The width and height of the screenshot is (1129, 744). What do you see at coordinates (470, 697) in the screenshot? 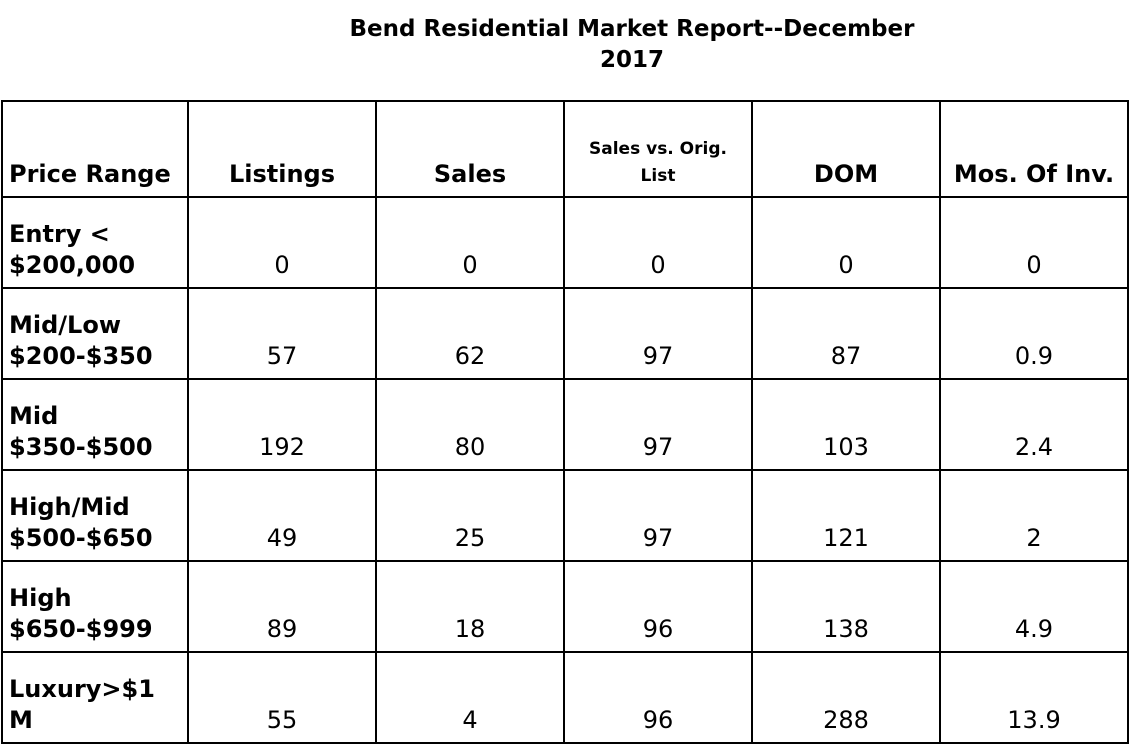
I see `sales-cell: 4` at bounding box center [470, 697].